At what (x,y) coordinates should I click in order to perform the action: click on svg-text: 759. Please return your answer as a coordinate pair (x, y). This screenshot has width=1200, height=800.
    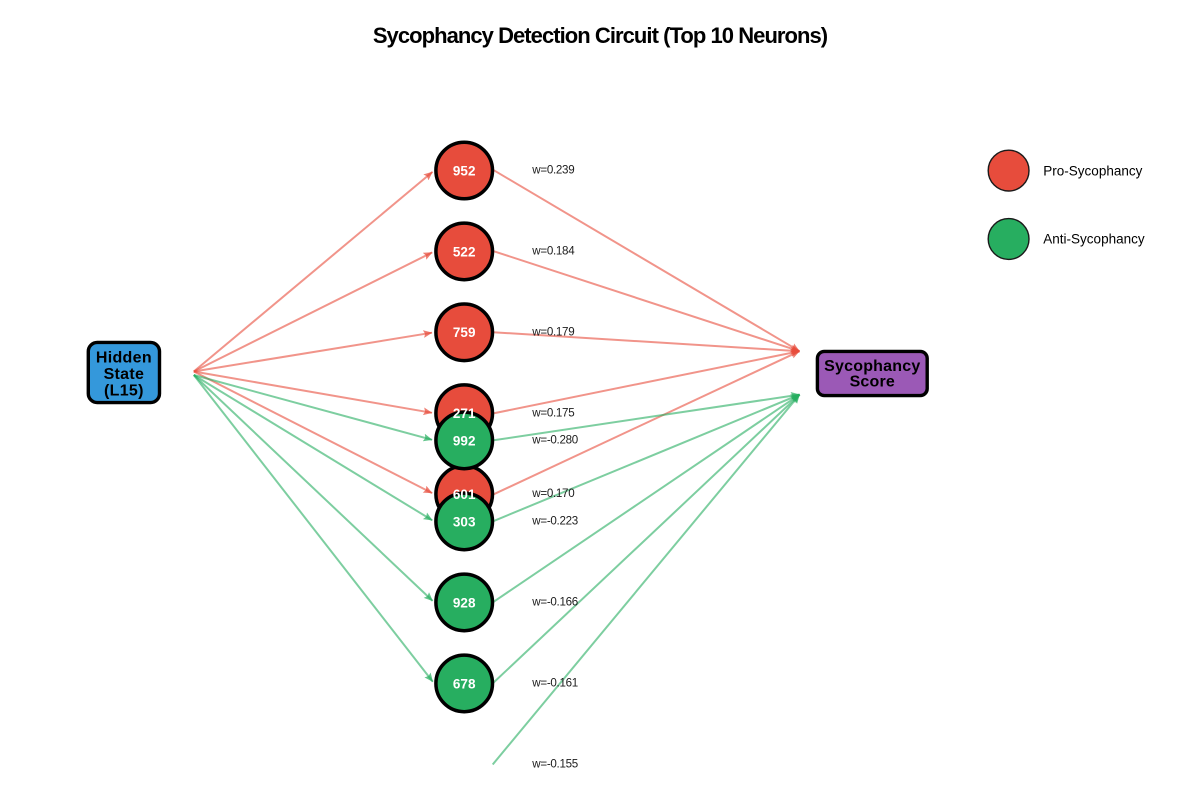
    Looking at the image, I should click on (464, 332).